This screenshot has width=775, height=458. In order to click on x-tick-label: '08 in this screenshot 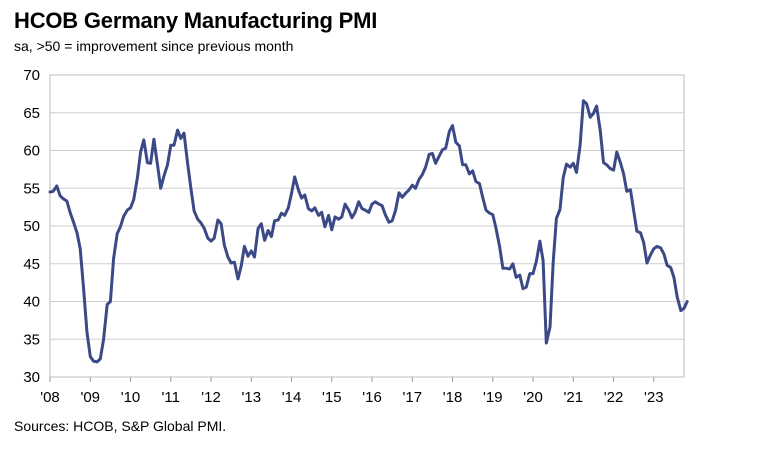, I will do `click(50, 397)`.